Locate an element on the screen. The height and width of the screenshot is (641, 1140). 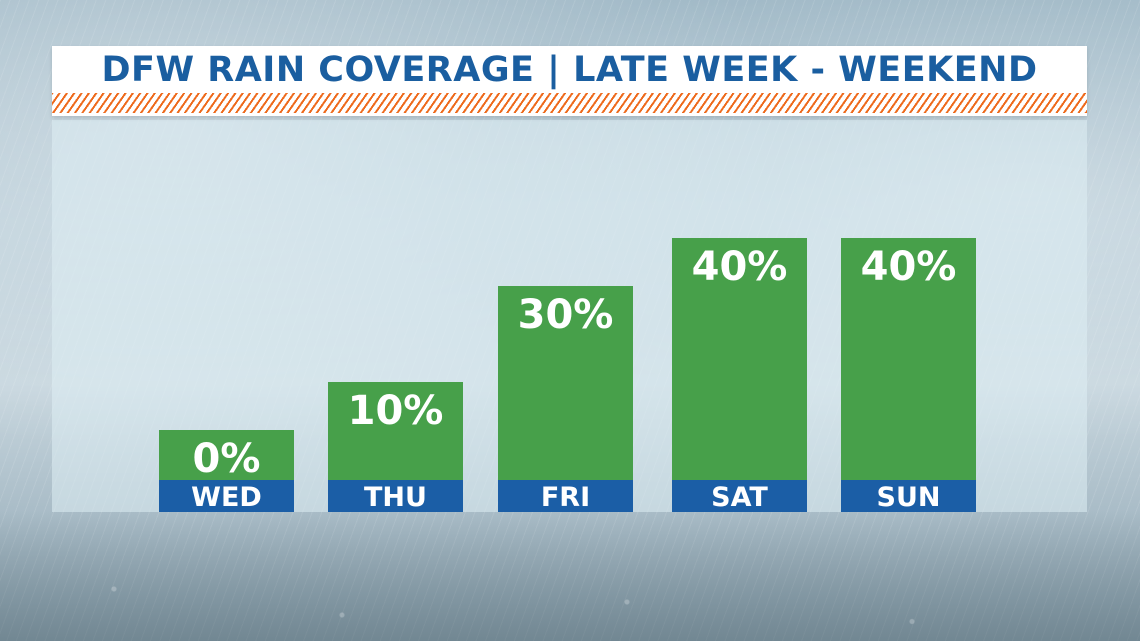
bar-group-sun: 40% SUN is located at coordinates (908, 375).